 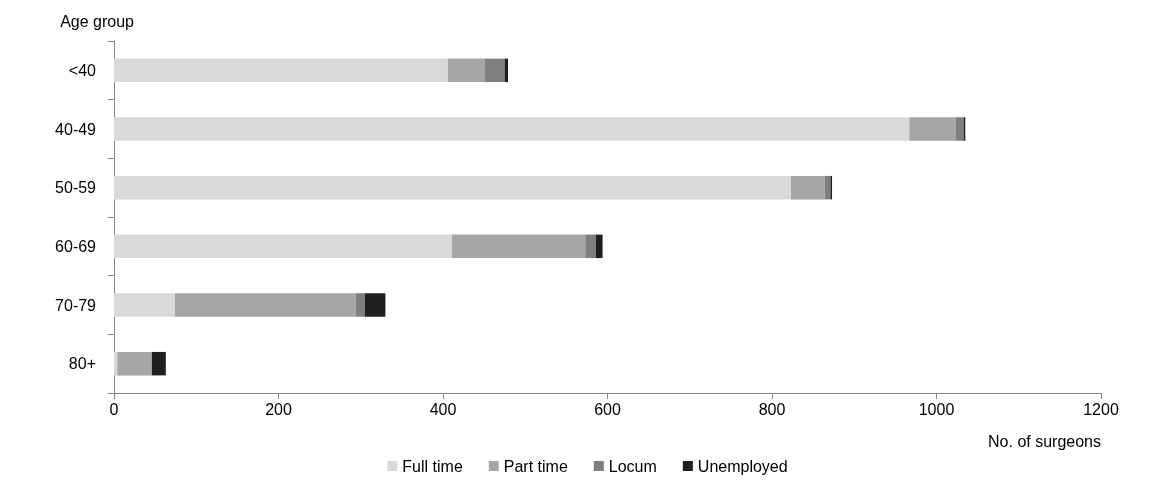 I want to click on x-tick-label: 0, so click(x=114, y=409).